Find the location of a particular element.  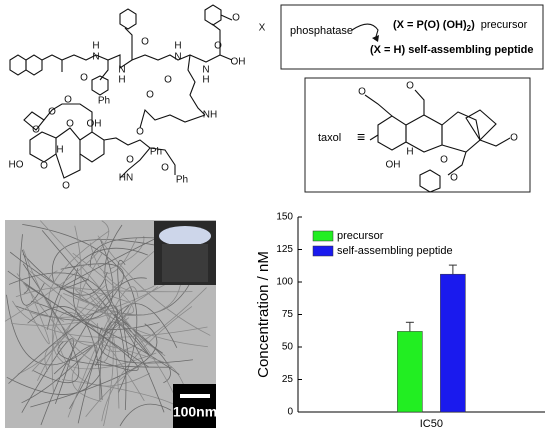

formula-main: (X = P(O) (OH) is located at coordinates (430, 25).